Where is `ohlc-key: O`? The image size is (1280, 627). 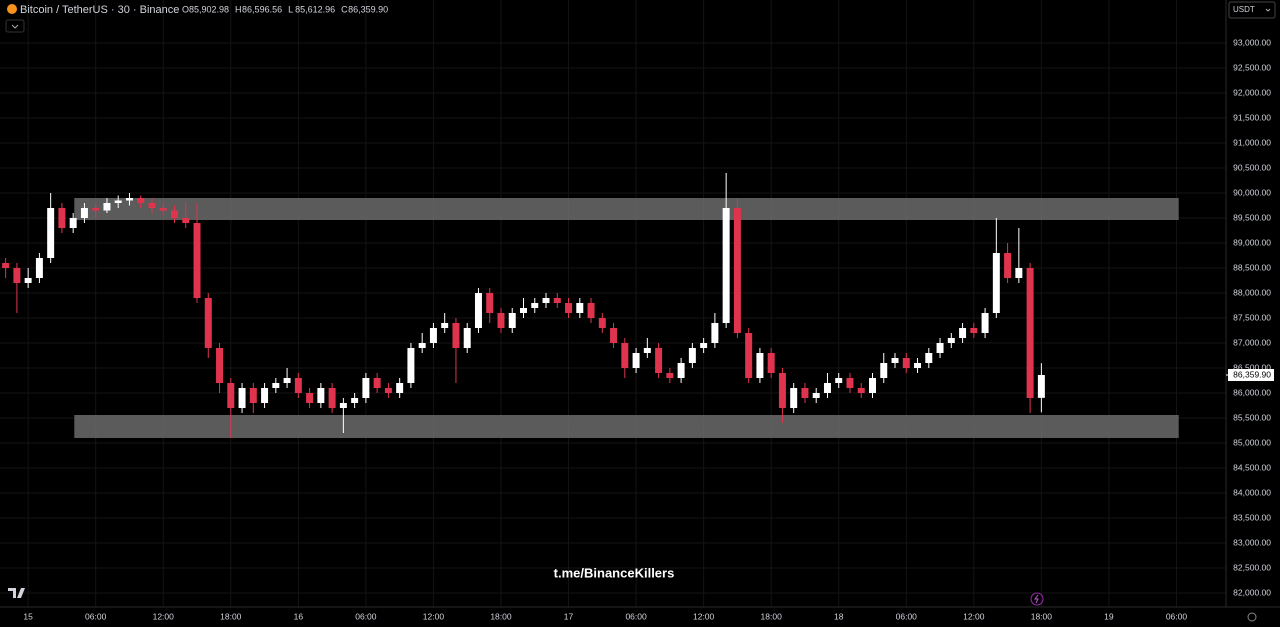
ohlc-key: O is located at coordinates (185, 9).